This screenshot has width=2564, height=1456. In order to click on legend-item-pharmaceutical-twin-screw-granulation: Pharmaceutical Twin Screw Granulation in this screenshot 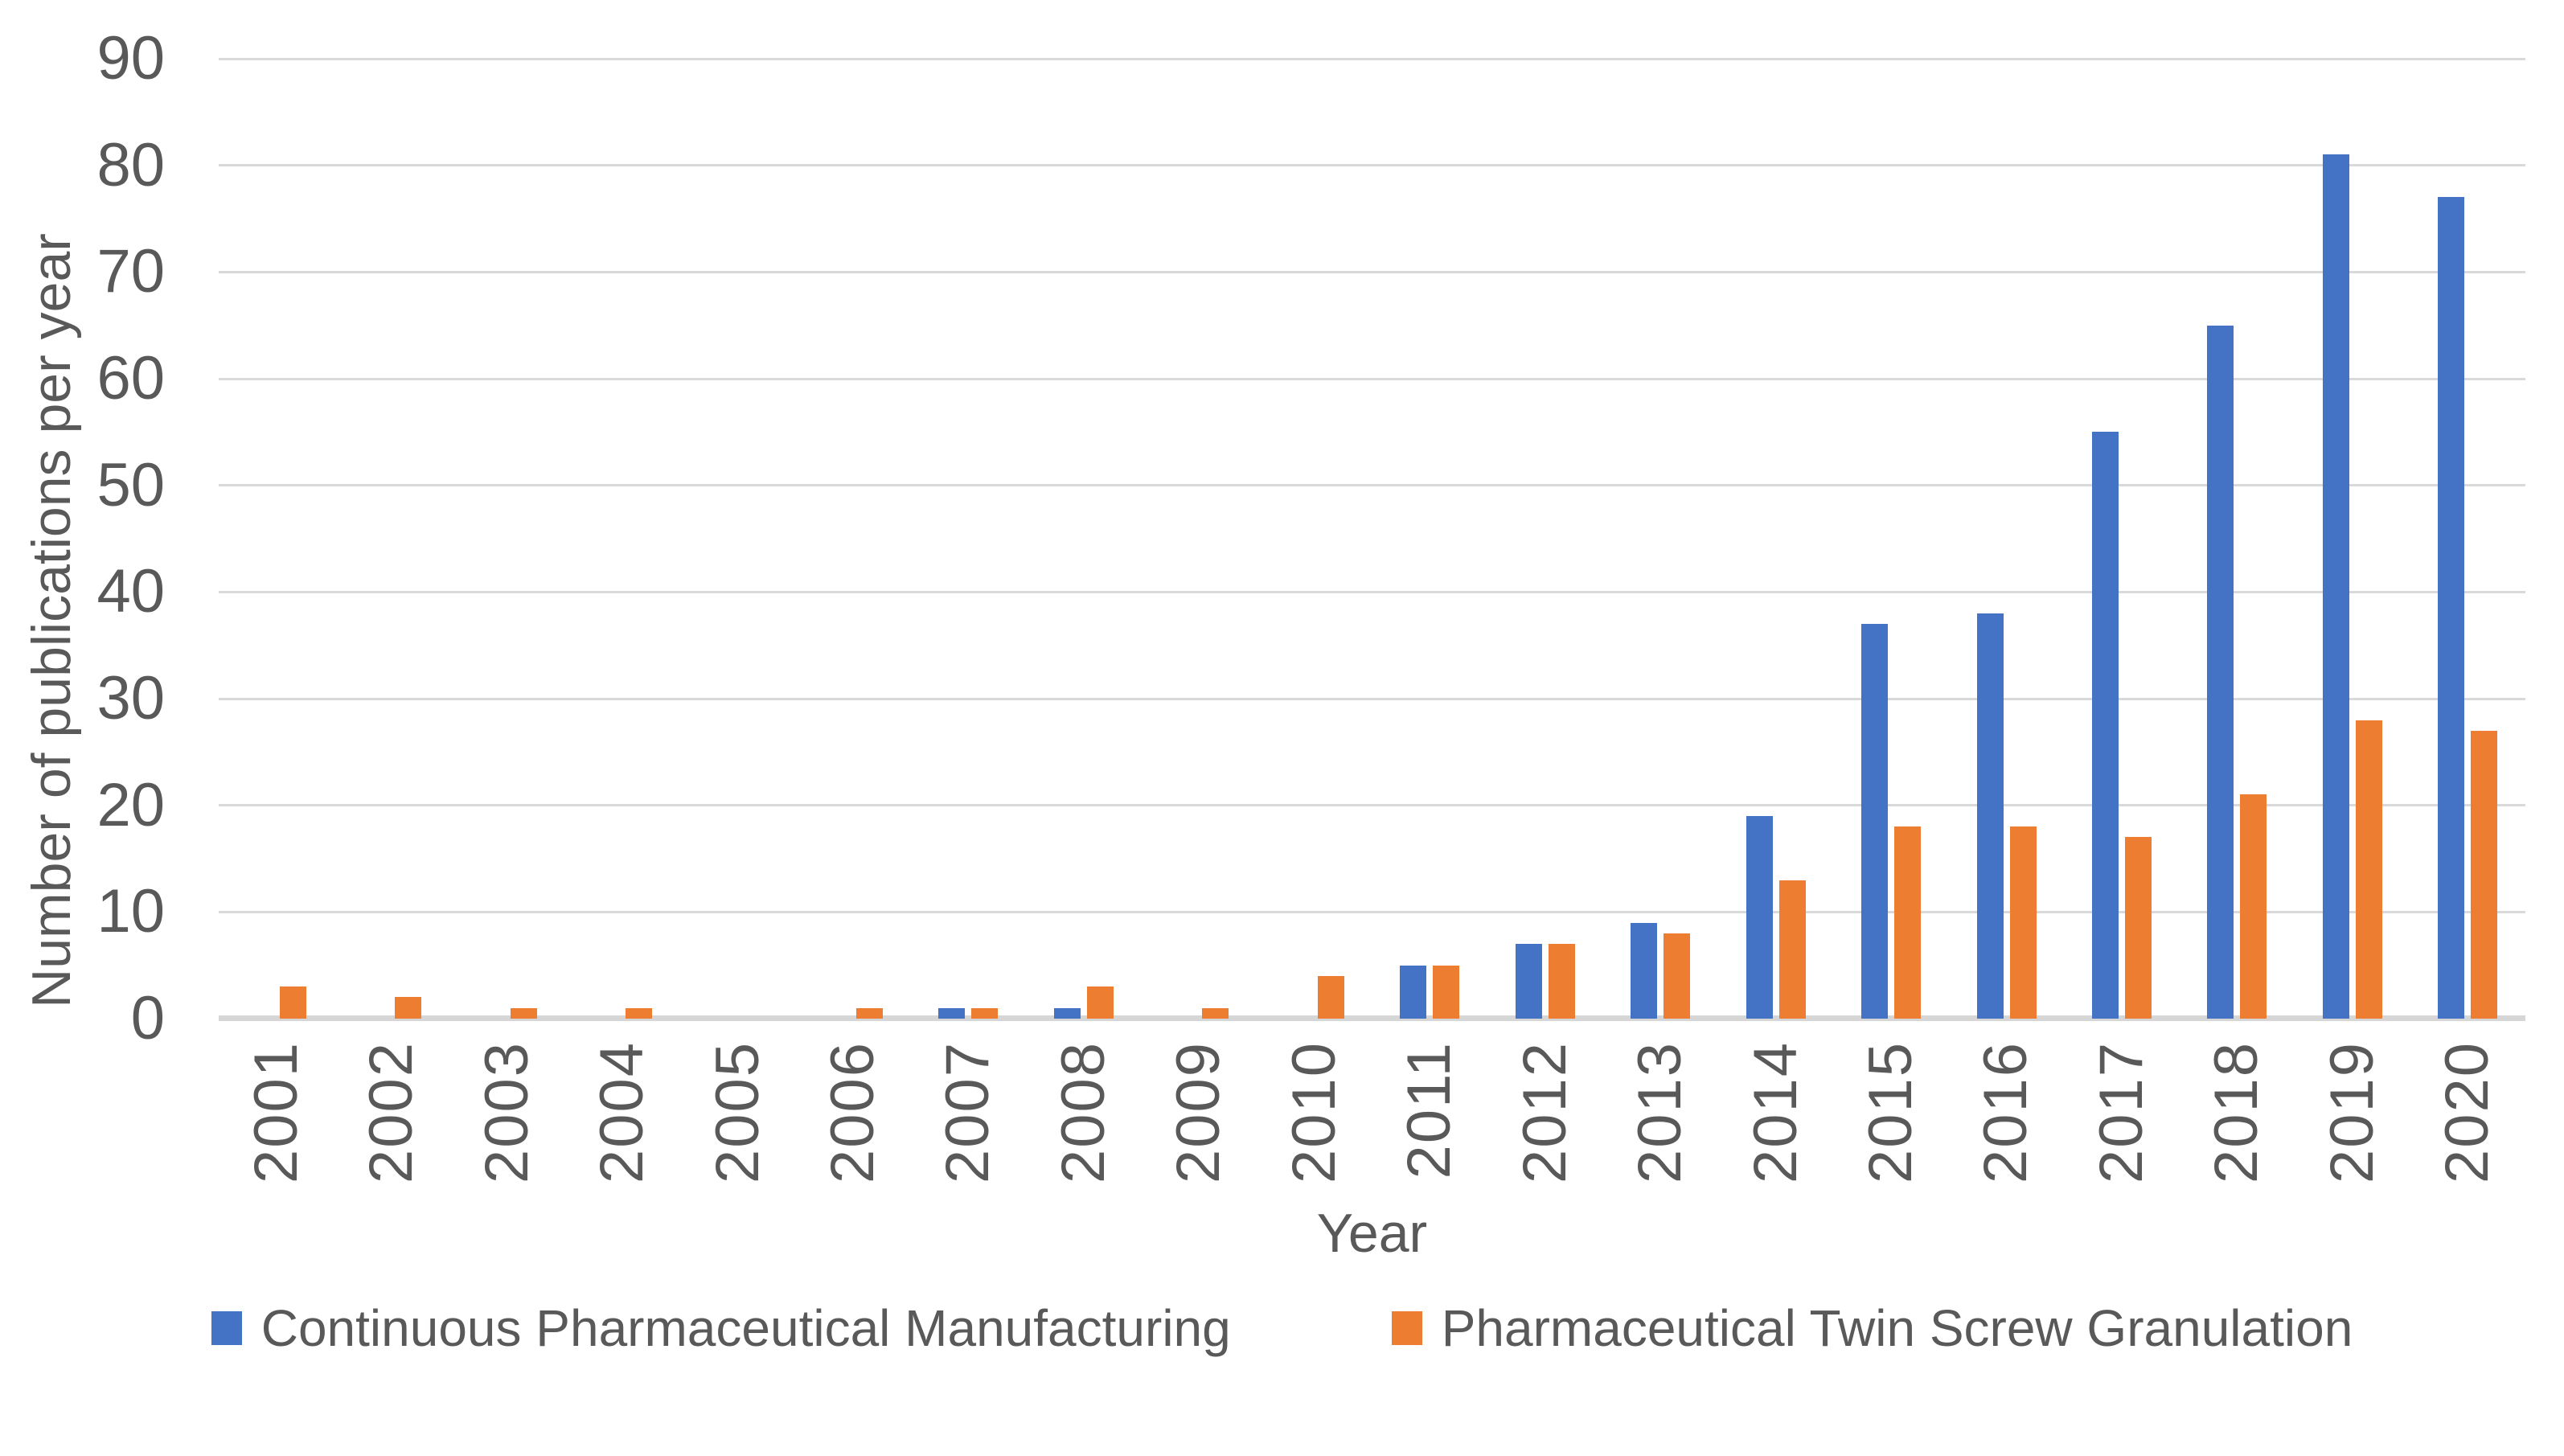, I will do `click(1872, 1328)`.